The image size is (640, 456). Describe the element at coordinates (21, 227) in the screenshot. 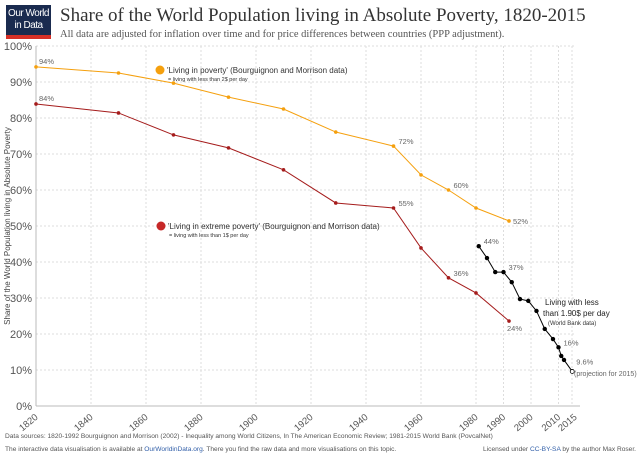

I see `y-tick-label: 50%` at that location.